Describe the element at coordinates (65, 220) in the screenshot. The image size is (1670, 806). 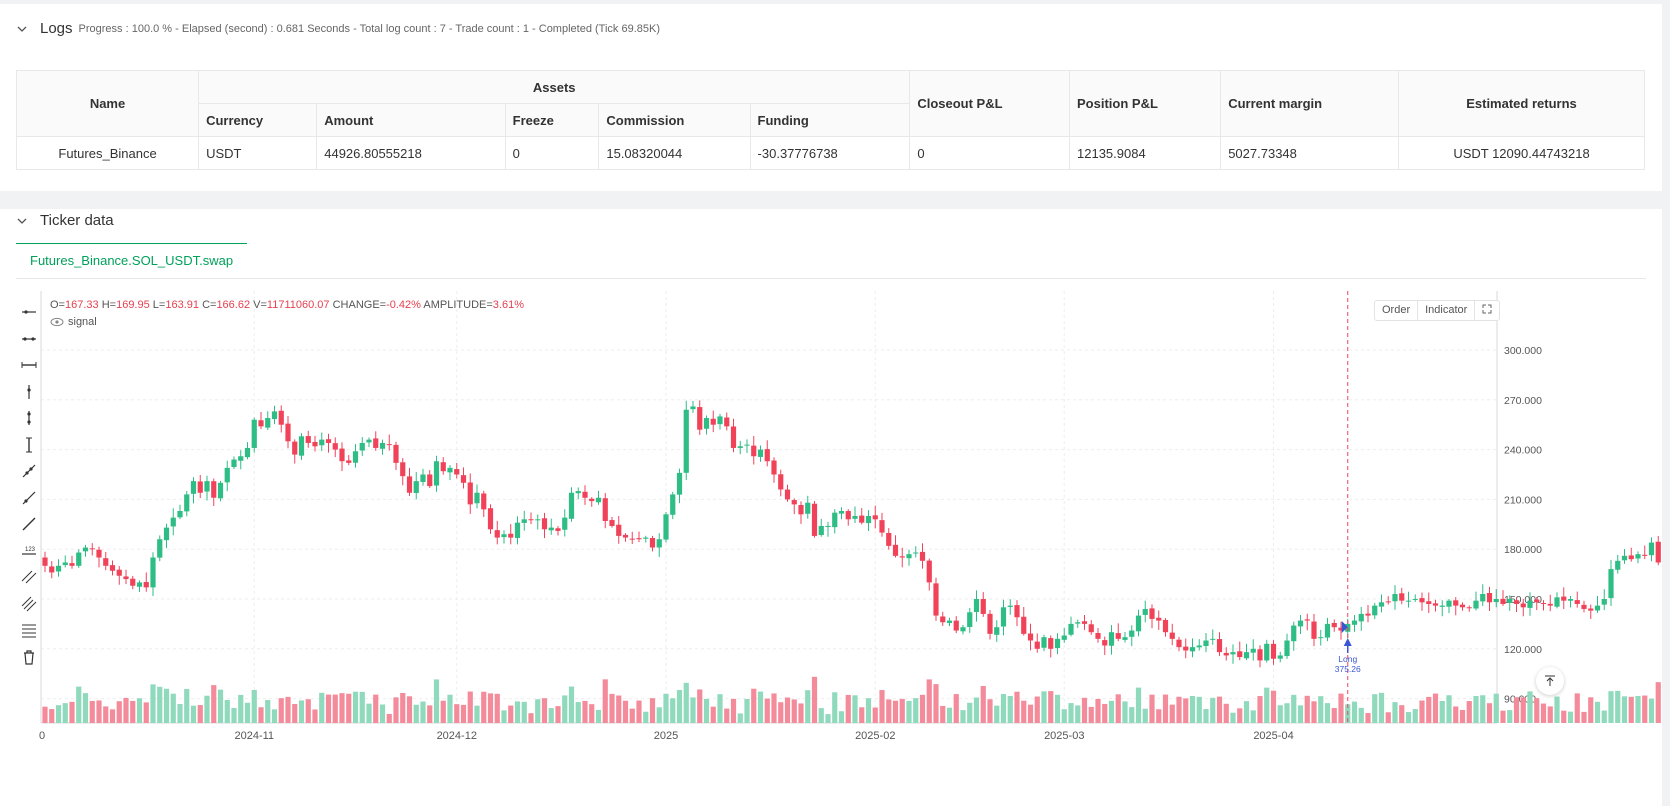
I see `ticker-header: Ticker data` at that location.